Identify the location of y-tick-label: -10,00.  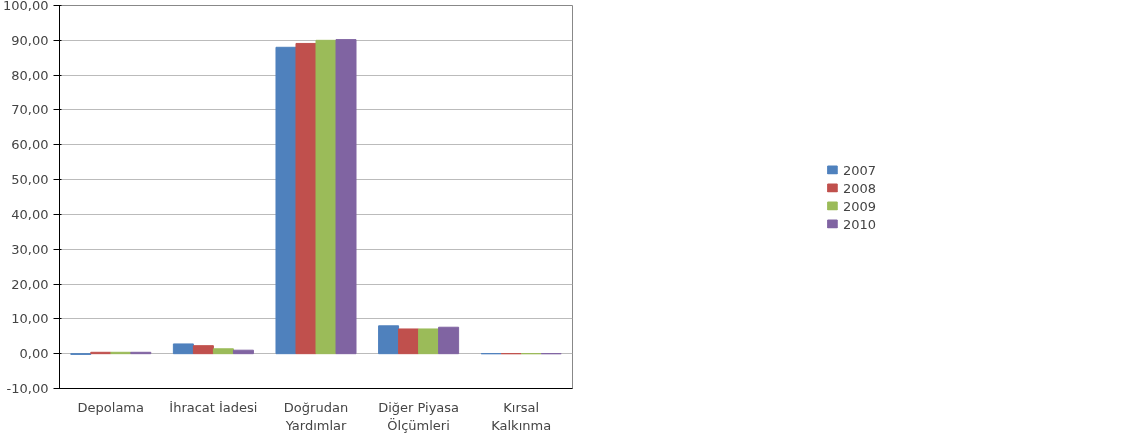
(27, 388).